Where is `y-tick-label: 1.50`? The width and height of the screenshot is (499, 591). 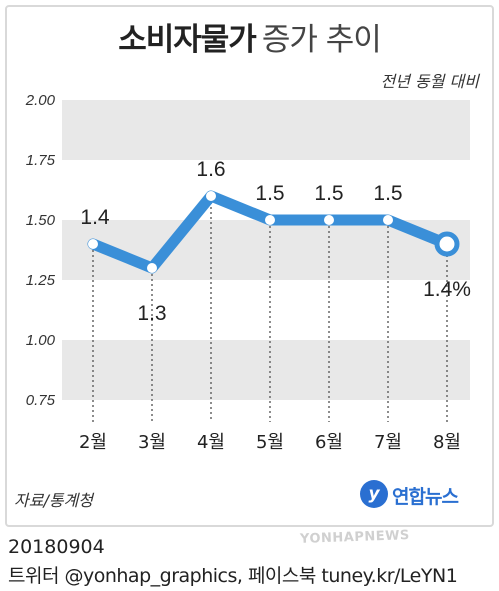 y-tick-label: 1.50 is located at coordinates (41, 220).